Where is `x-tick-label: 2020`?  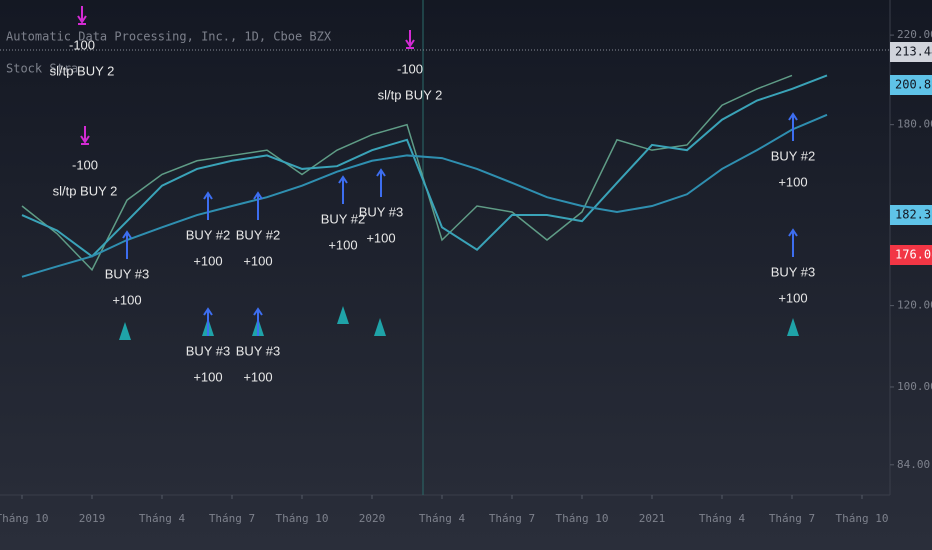 x-tick-label: 2020 is located at coordinates (372, 518).